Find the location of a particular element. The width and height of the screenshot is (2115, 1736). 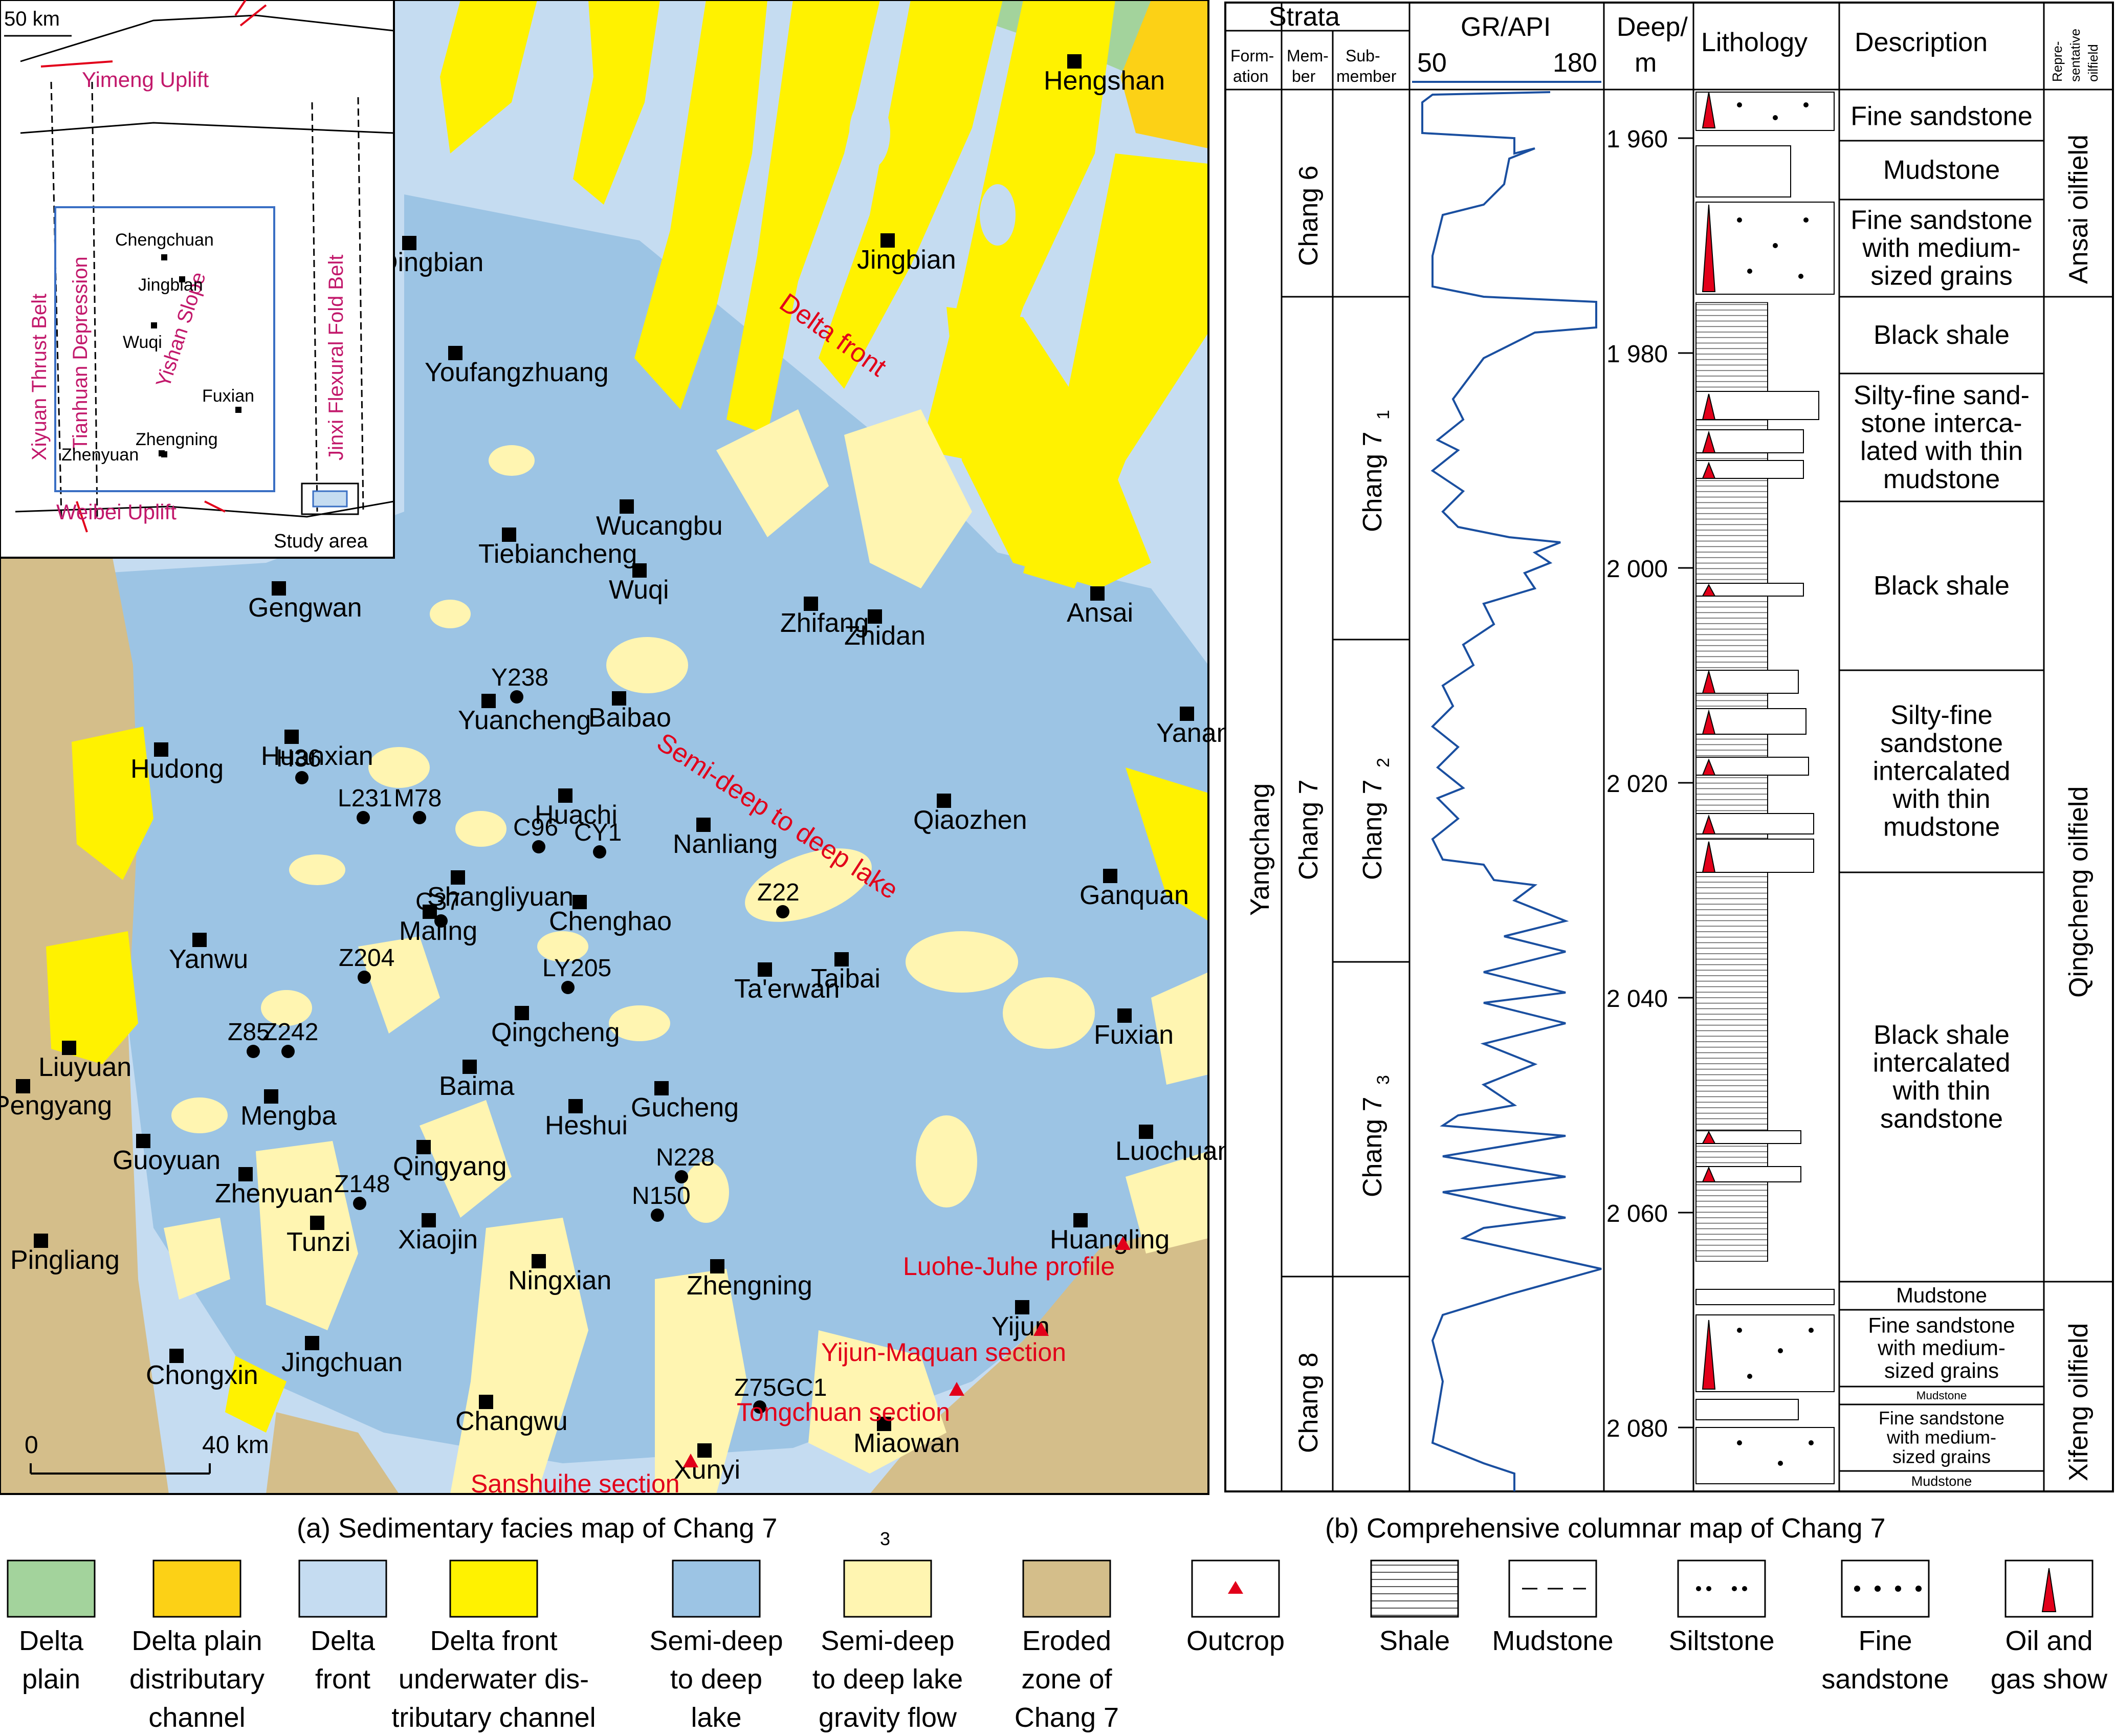

header-gr: GR/API is located at coordinates (1506, 27).